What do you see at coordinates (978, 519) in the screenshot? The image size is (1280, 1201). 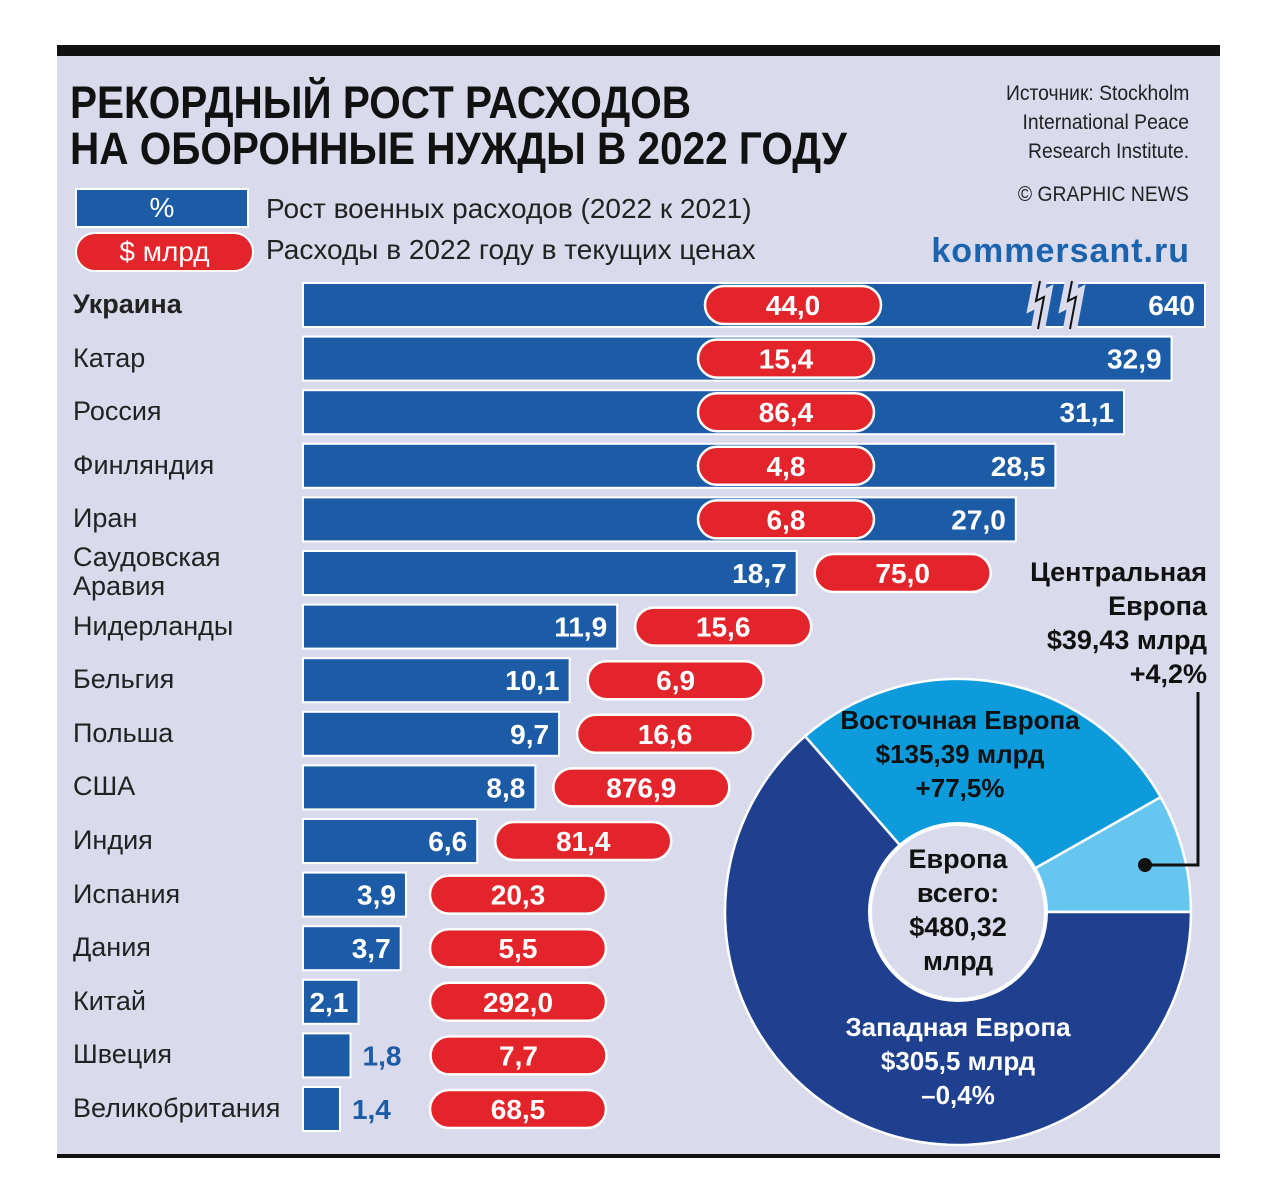 I see `percent-value-label: 27,0` at bounding box center [978, 519].